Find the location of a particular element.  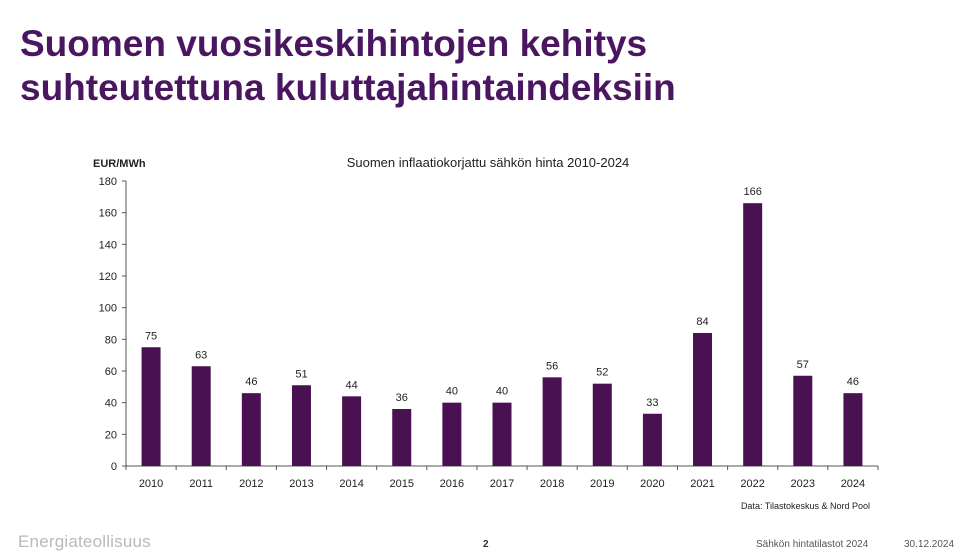

x-tick-label-2011: 2011 is located at coordinates (201, 484).